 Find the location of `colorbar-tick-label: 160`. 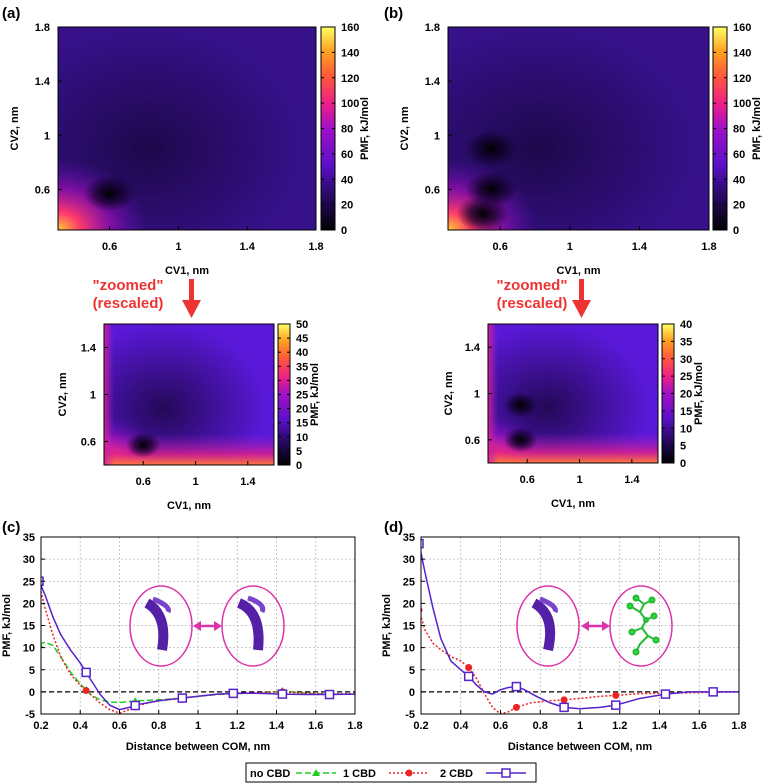

colorbar-tick-label: 160 is located at coordinates (742, 28).